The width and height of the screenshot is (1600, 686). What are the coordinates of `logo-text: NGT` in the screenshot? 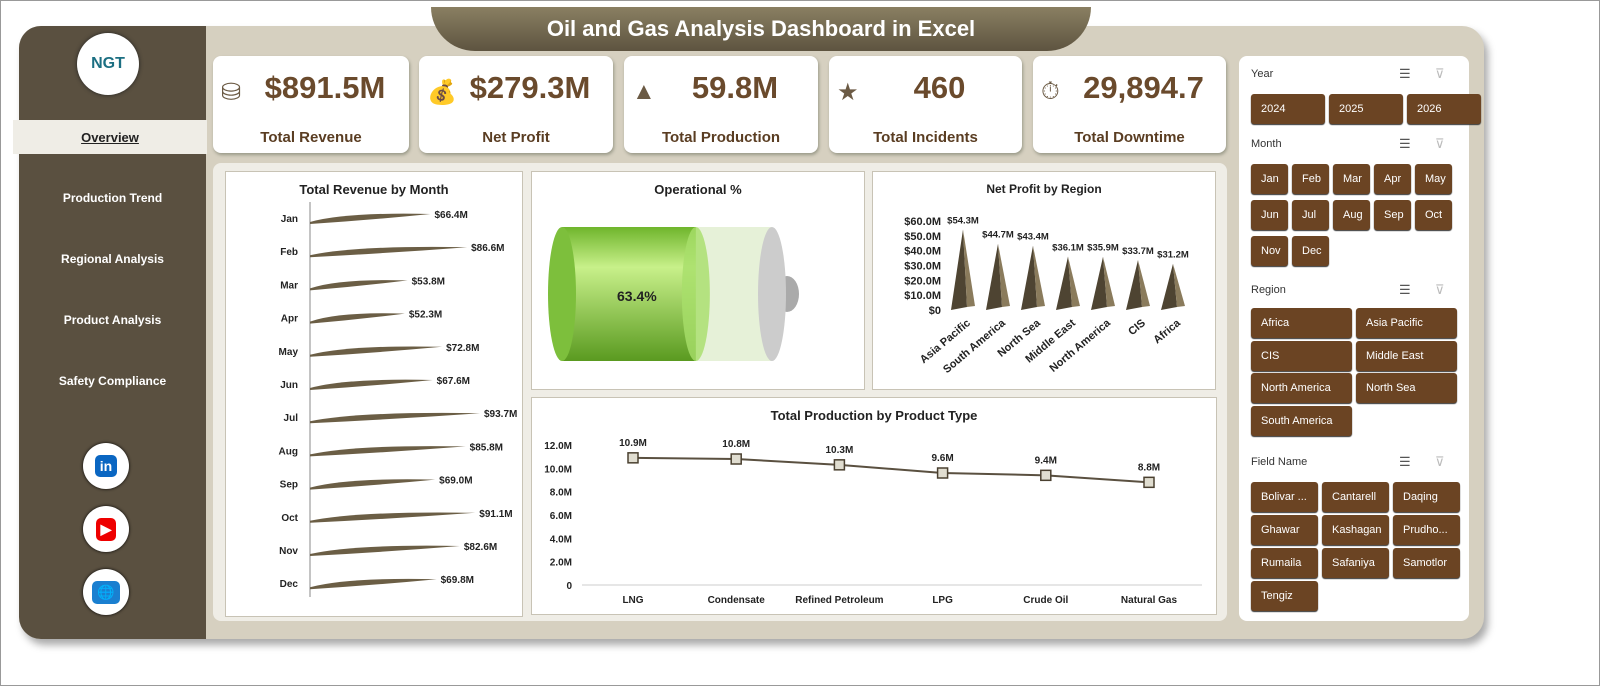 It's located at (108, 63).